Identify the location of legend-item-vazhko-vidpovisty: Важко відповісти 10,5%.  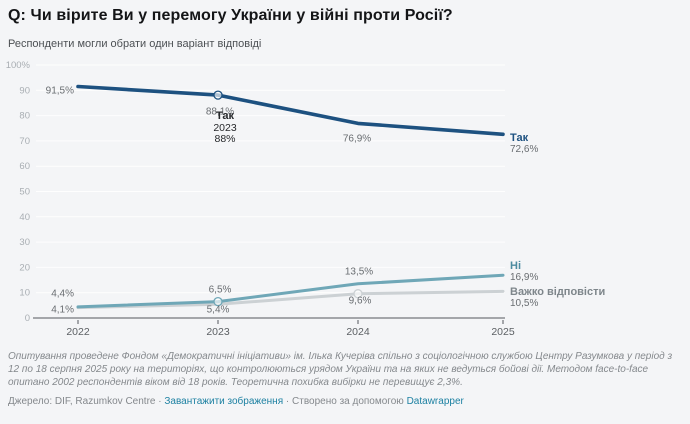
(557, 298).